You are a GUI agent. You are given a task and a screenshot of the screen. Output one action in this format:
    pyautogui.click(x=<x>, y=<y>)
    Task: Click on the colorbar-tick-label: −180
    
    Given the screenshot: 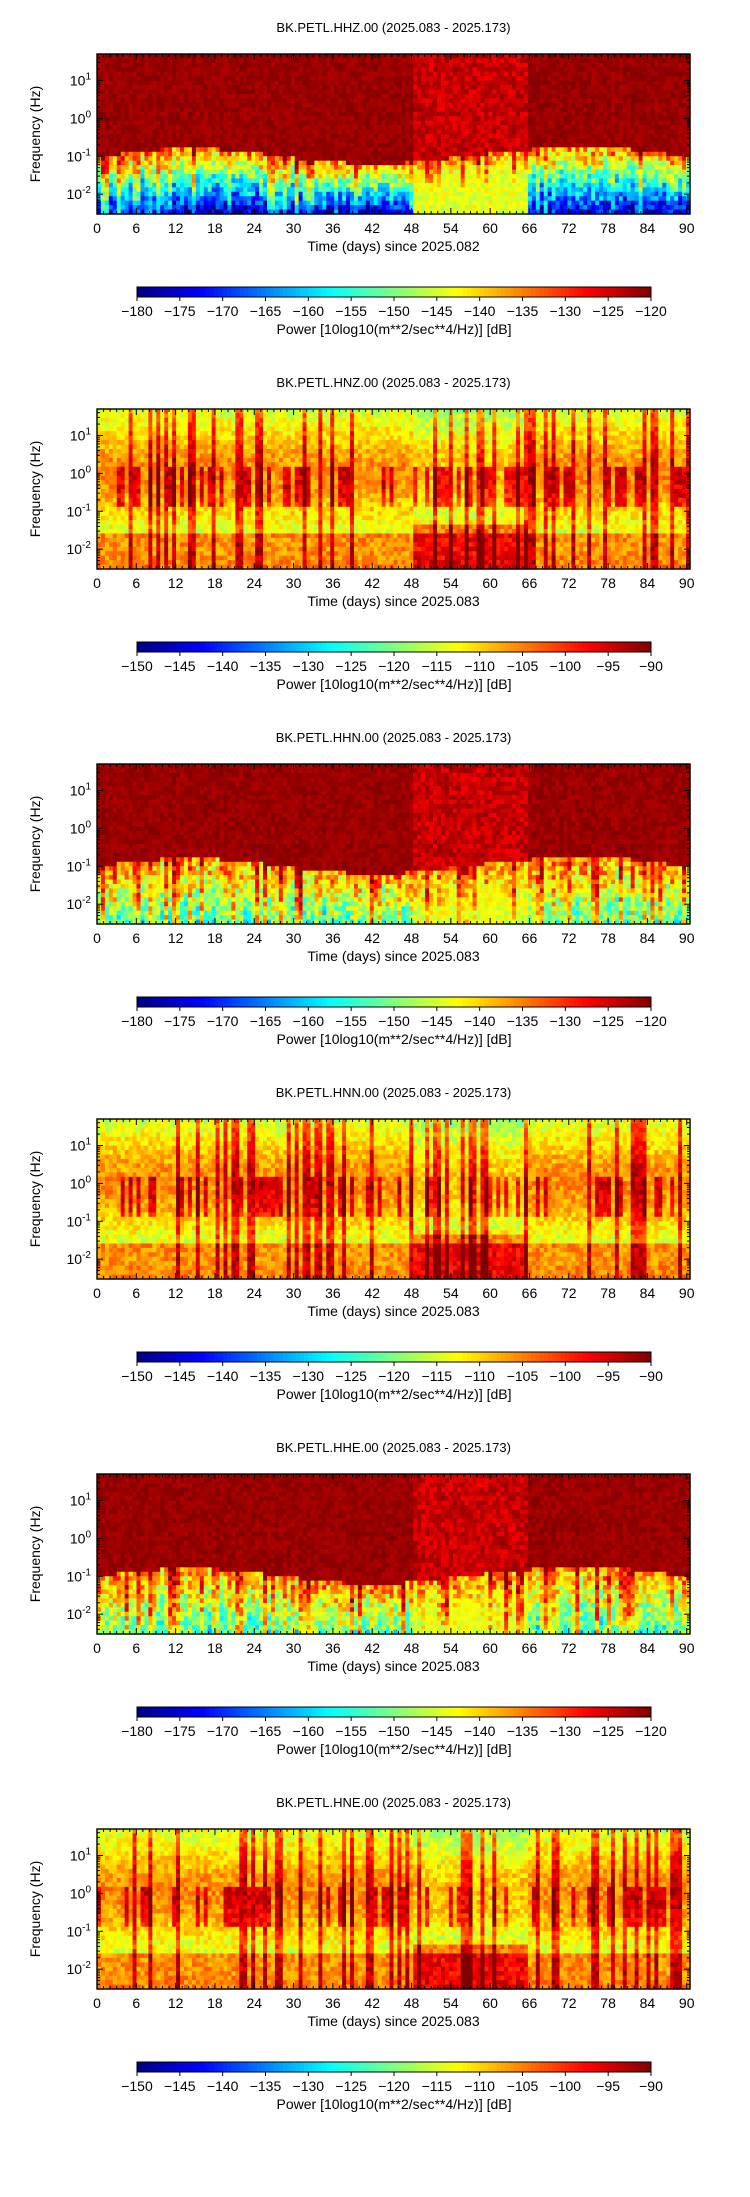 What is the action you would take?
    pyautogui.click(x=137, y=311)
    